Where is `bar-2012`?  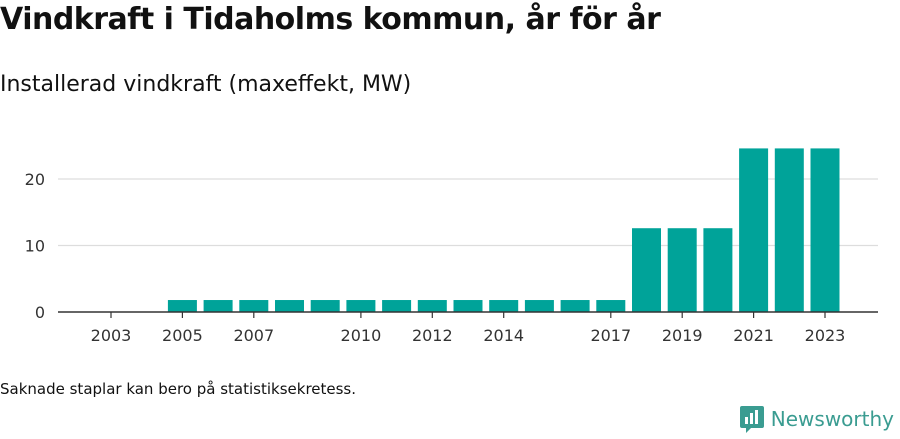 bar-2012 is located at coordinates (432, 306).